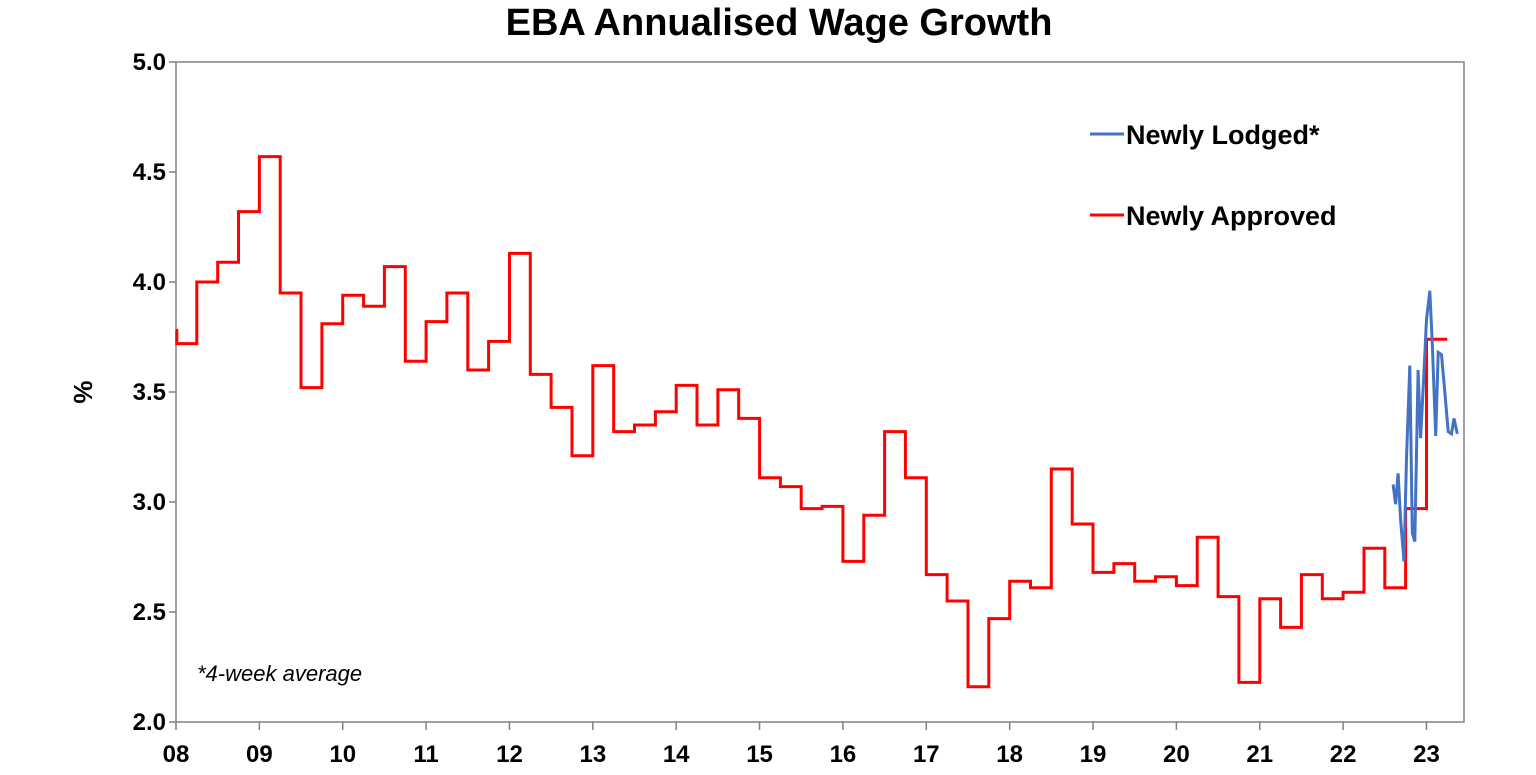  I want to click on x-tick-label: 14, so click(676, 754).